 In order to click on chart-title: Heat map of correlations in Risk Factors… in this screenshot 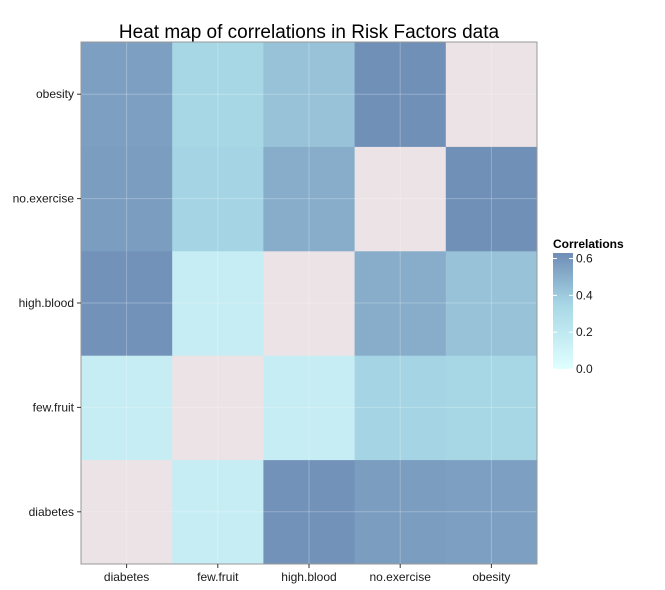, I will do `click(309, 32)`.